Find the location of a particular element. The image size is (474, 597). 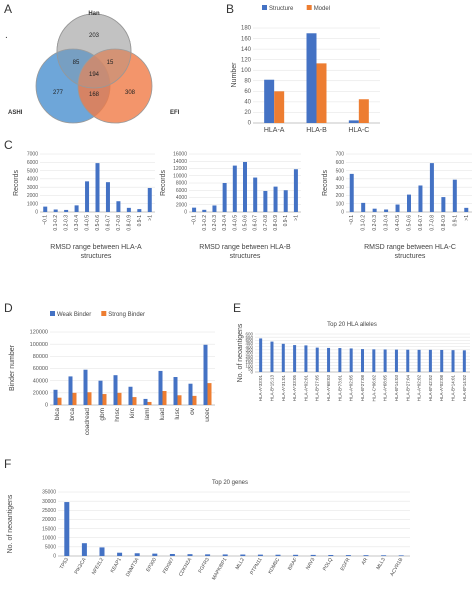

E-x-tick-label: HLA-A*33:05 is located at coordinates (294, 388).